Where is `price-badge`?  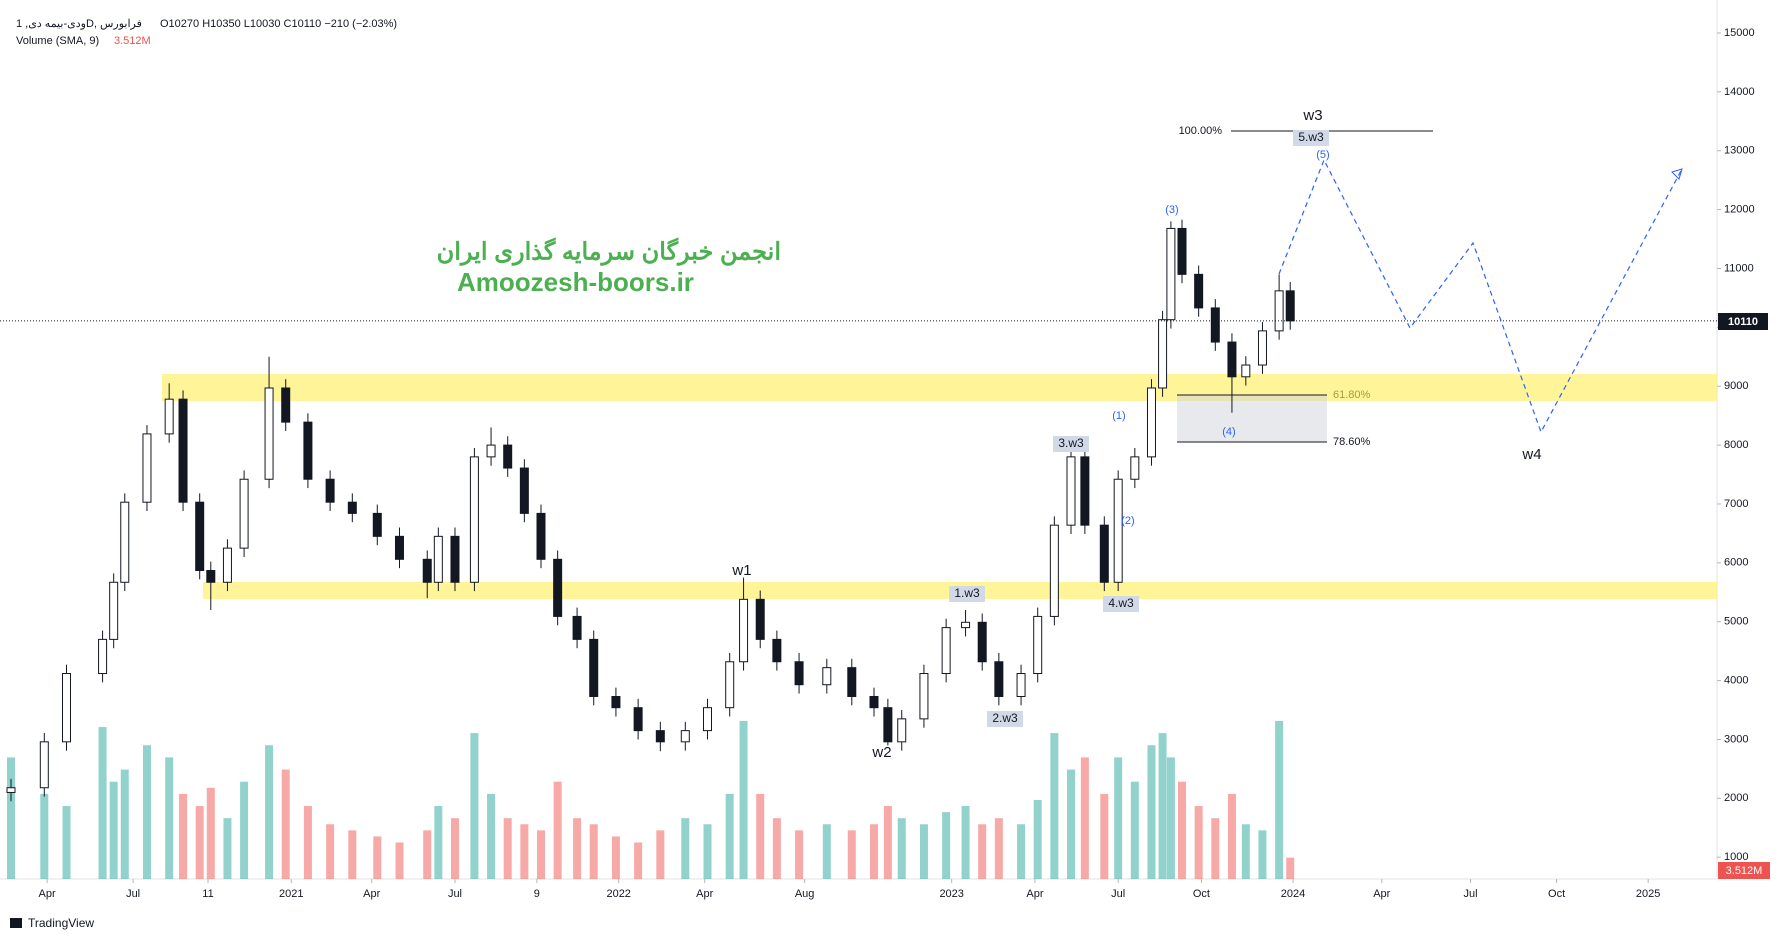
price-badge is located at coordinates (1743, 321).